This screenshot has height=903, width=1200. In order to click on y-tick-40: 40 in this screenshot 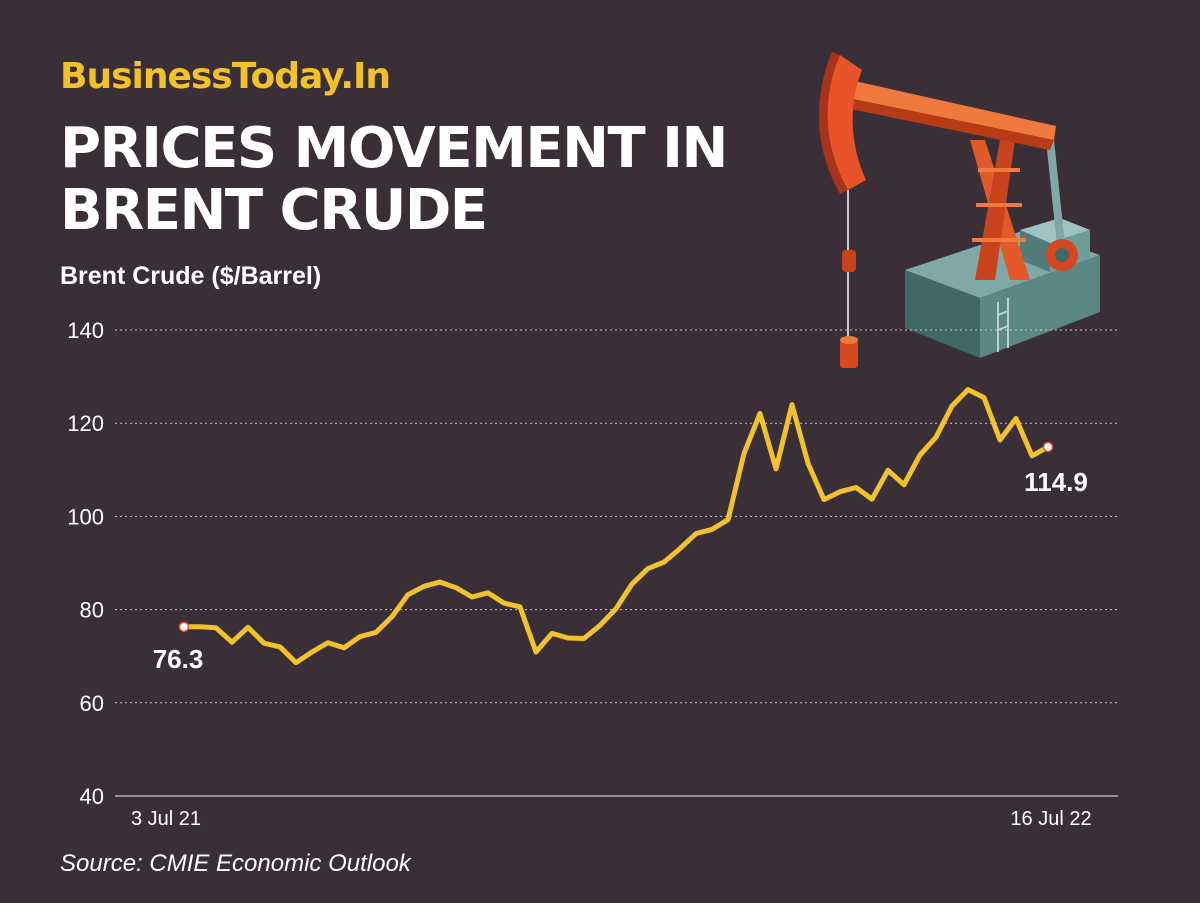, I will do `click(92, 796)`.